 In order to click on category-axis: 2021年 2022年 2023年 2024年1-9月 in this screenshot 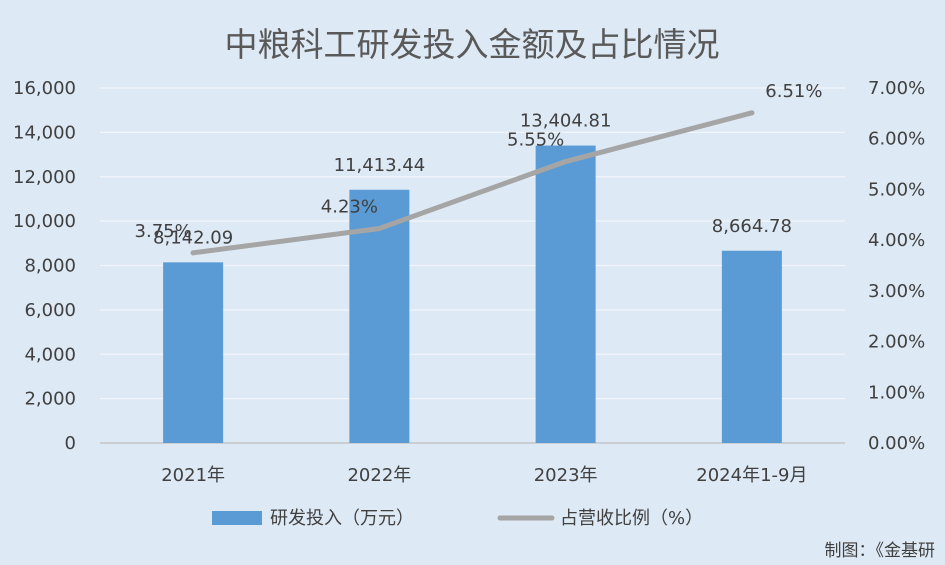, I will do `click(484, 475)`.